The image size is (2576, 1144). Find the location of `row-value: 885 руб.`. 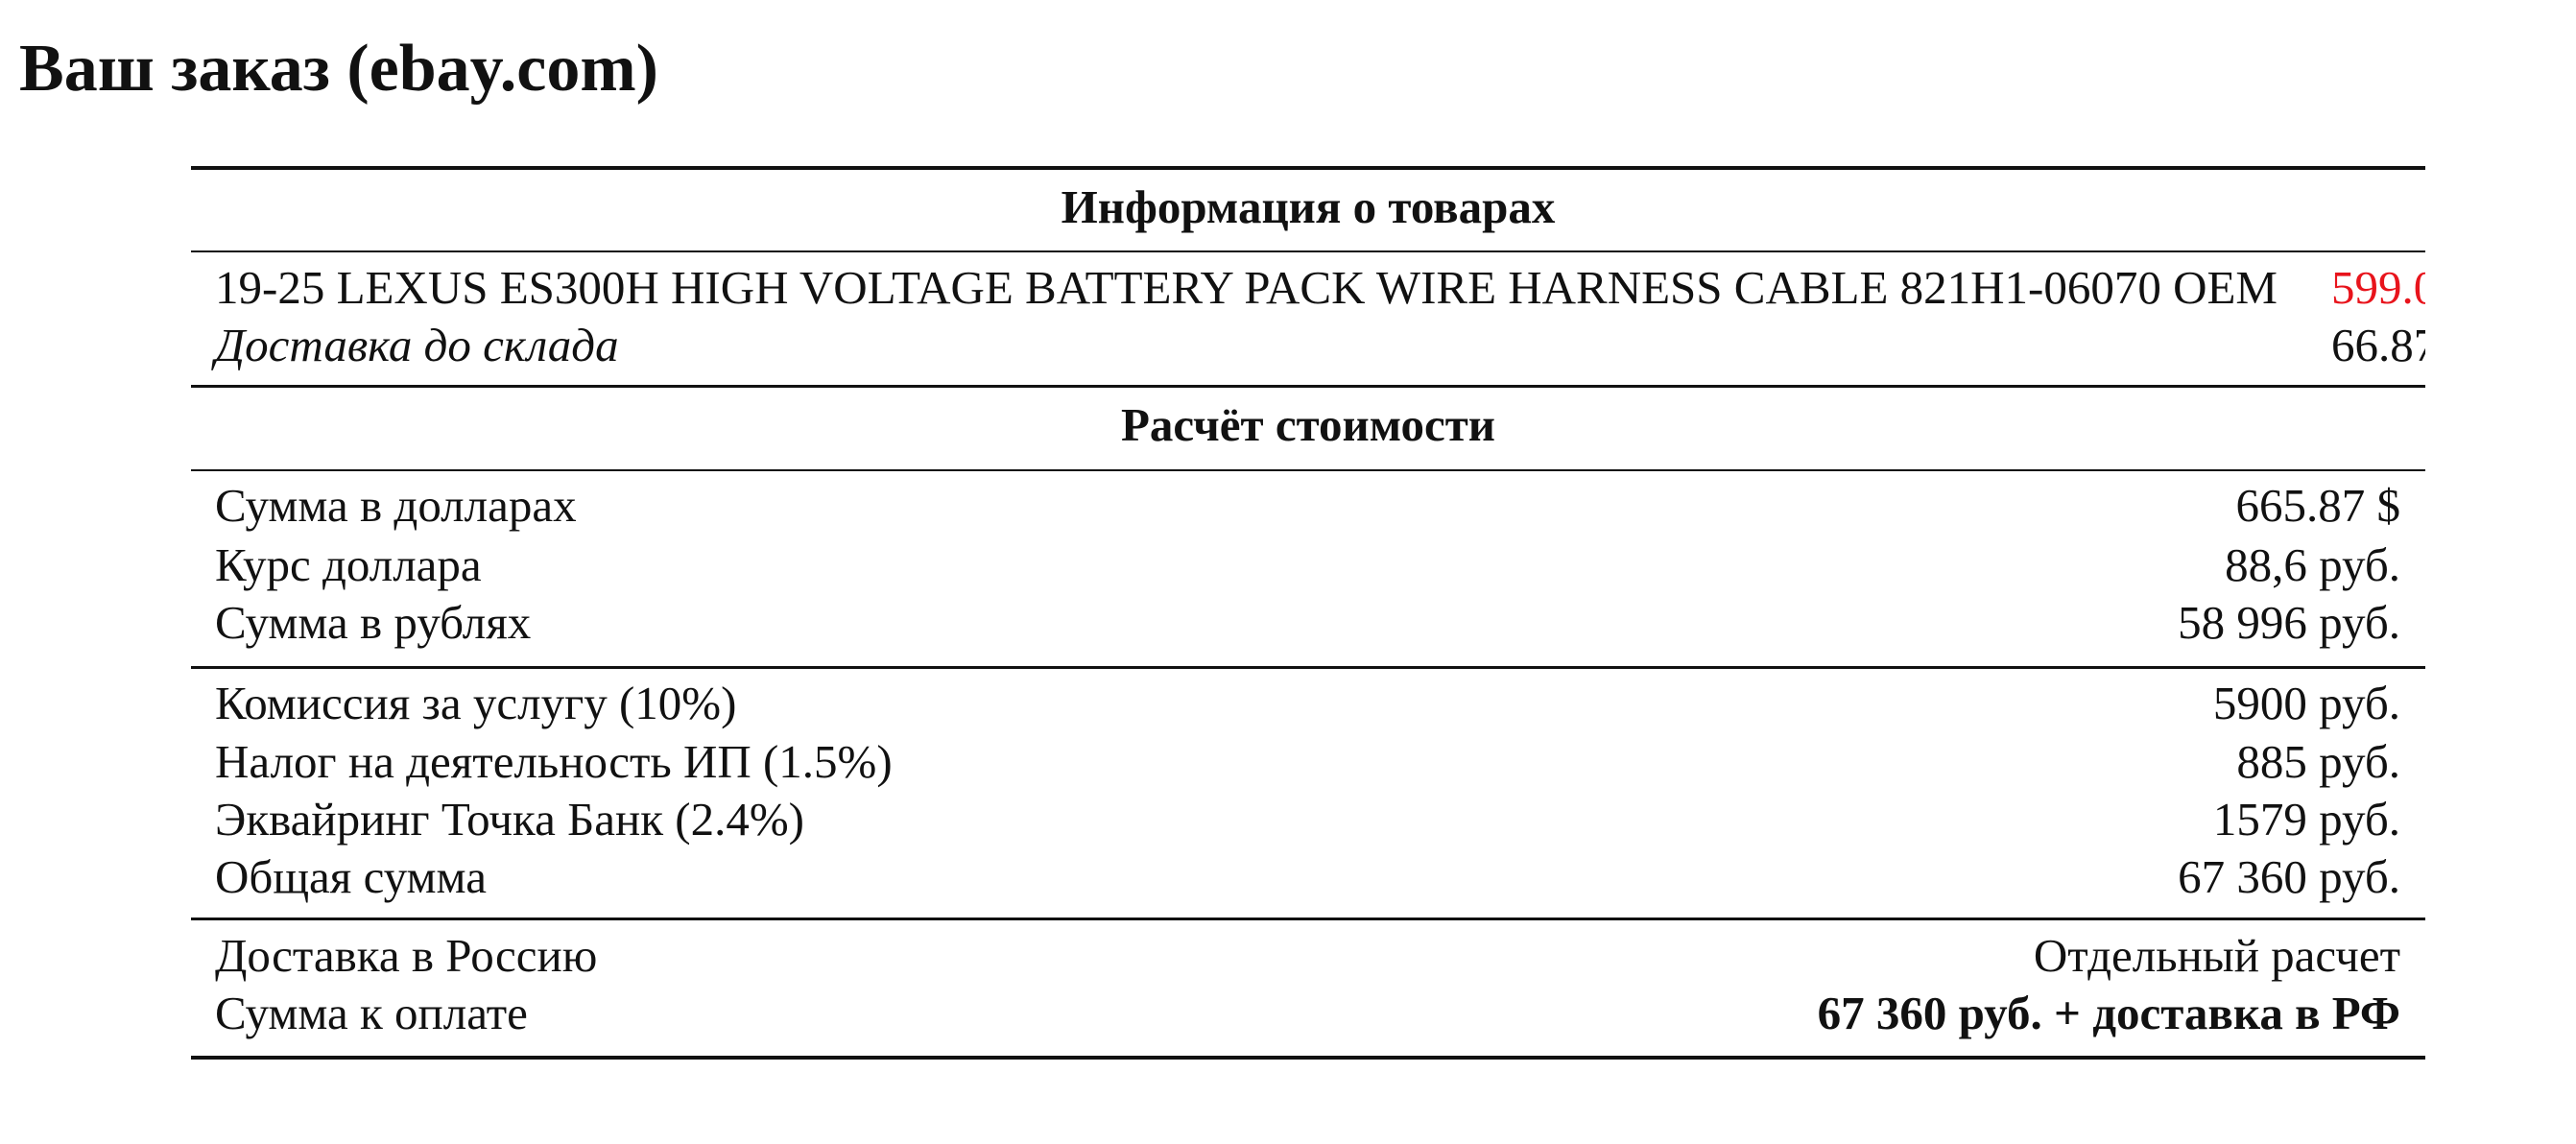

row-value: 885 руб. is located at coordinates (2318, 761).